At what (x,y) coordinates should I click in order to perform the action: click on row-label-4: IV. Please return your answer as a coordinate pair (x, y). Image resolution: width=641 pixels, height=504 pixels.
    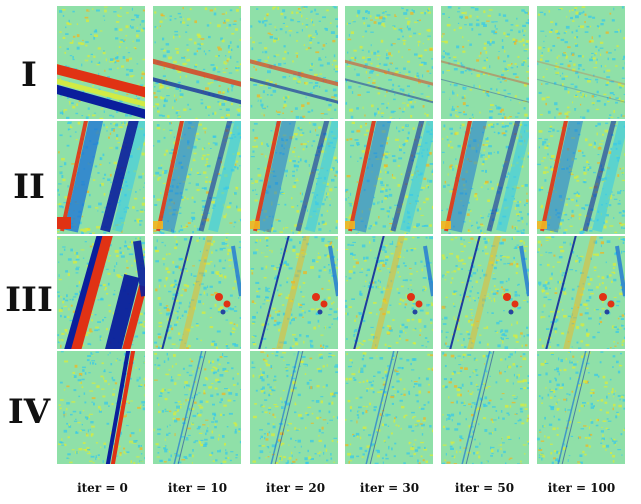
    Looking at the image, I should click on (29, 412).